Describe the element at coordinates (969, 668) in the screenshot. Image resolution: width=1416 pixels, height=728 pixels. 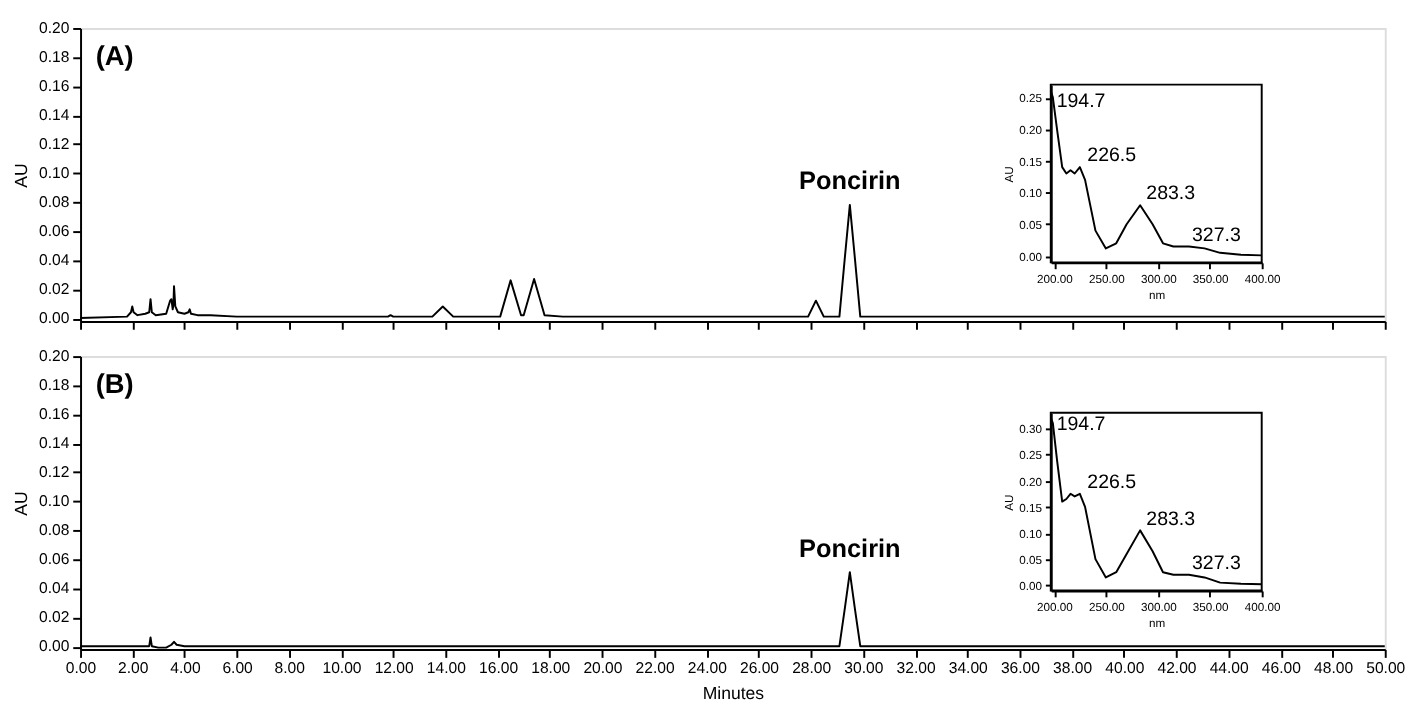
I see `x-tick-label: 34.00` at that location.